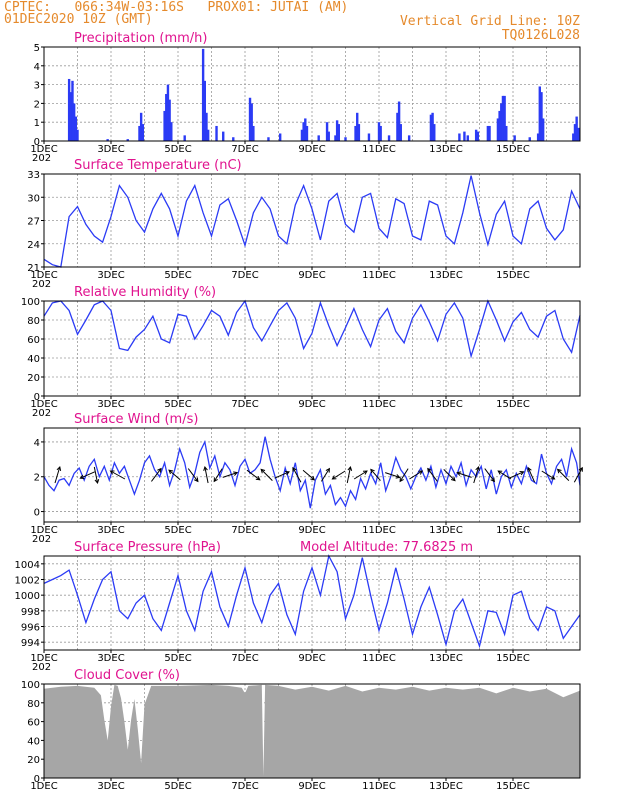 This screenshot has height=800, width=618. Describe the element at coordinates (33, 340) in the screenshot. I see `rh-ytick-label: 60` at that location.